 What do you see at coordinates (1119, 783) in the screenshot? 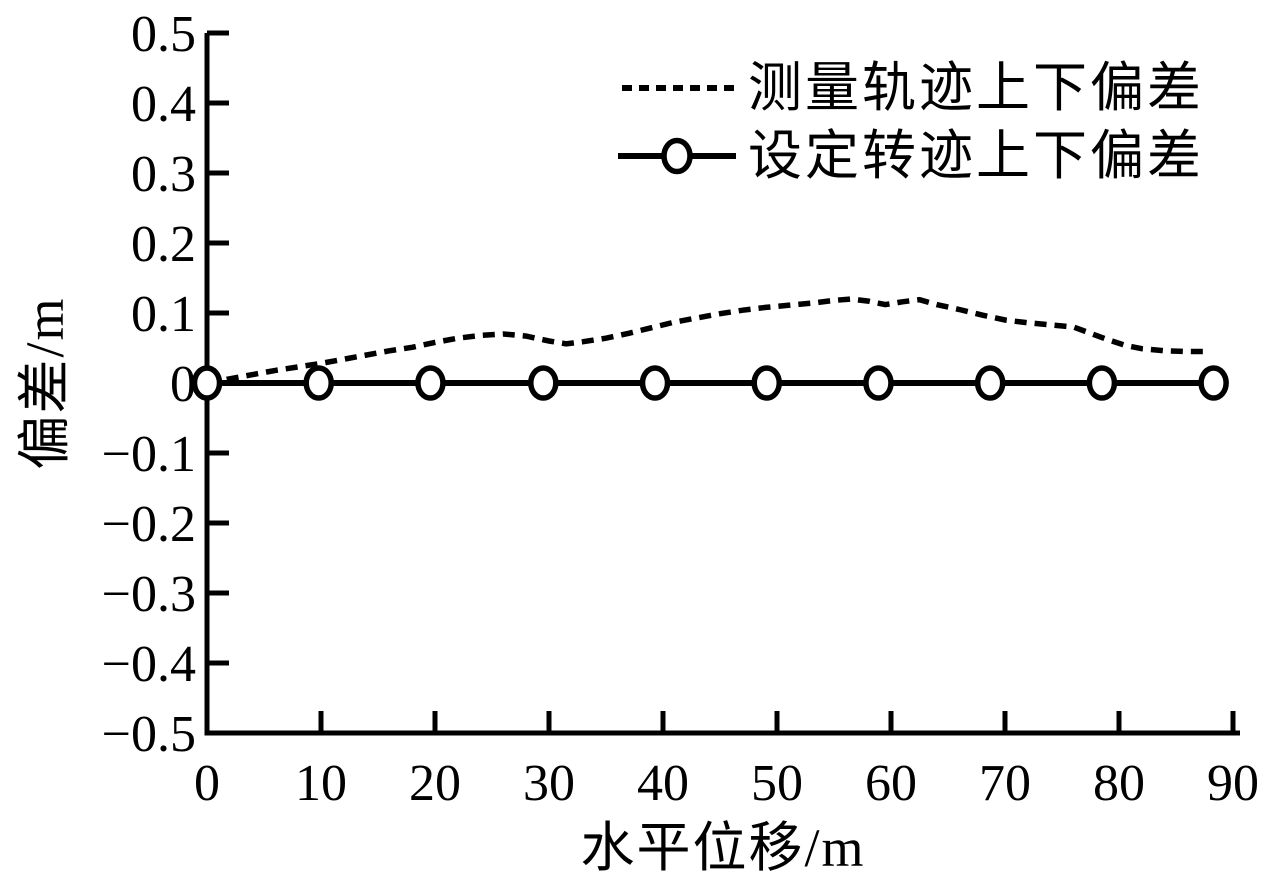
I see `x-tick-label: 80` at bounding box center [1119, 783].